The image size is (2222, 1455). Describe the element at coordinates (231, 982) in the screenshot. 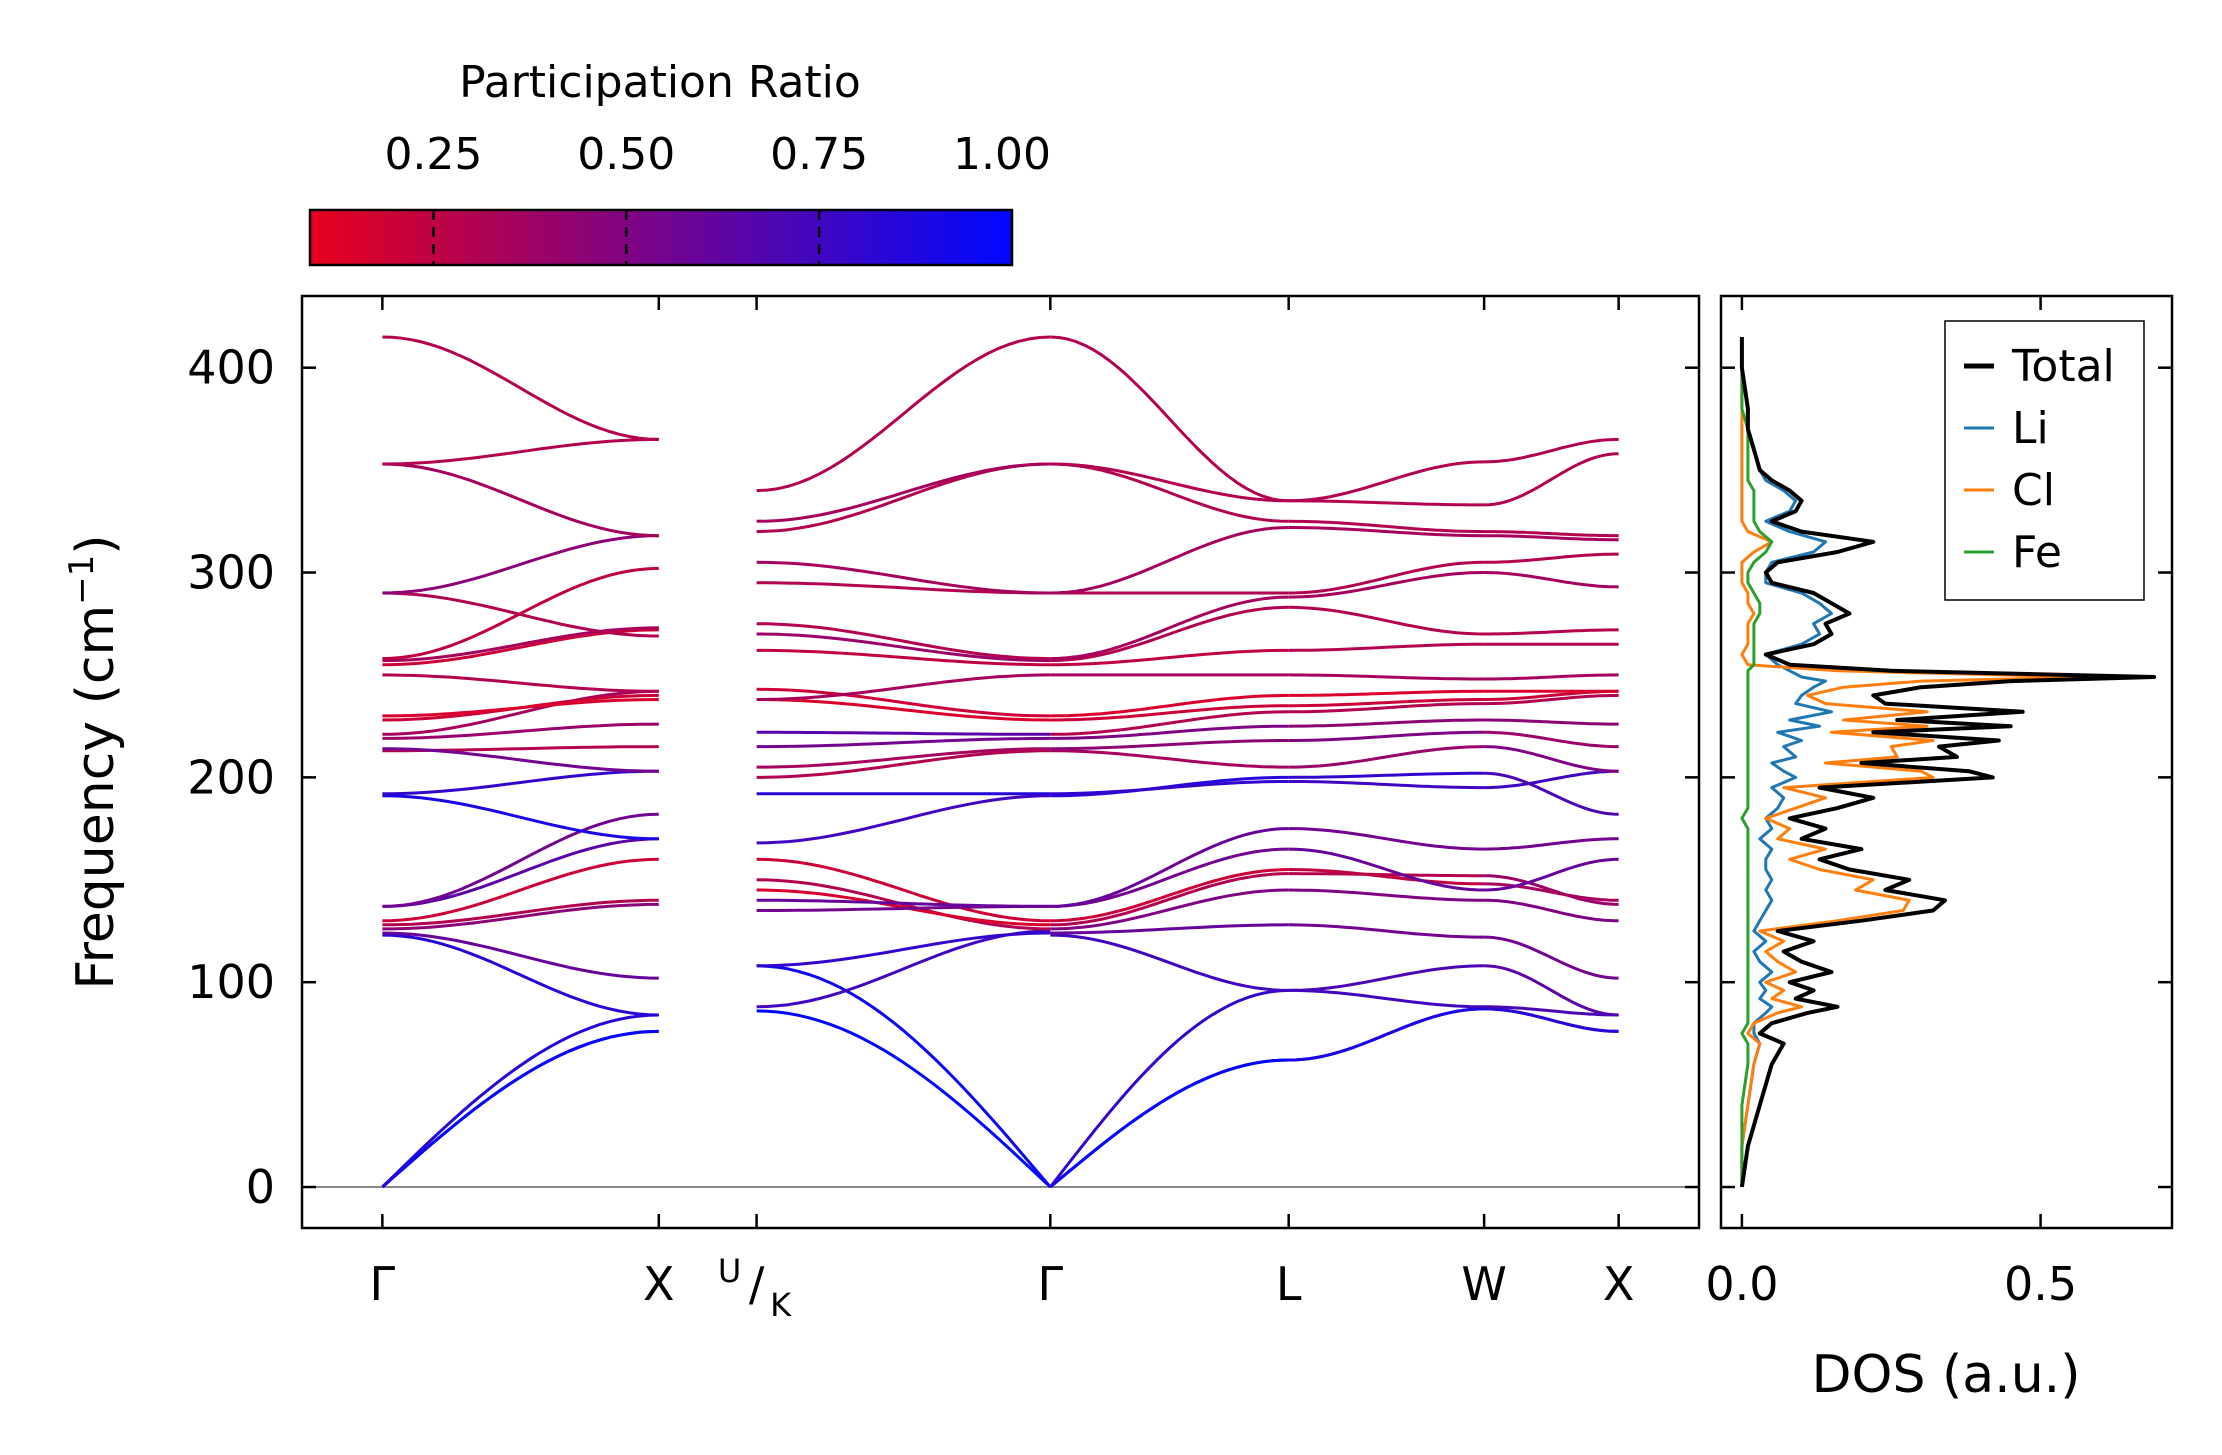

I see `y-tick-label: 100` at that location.